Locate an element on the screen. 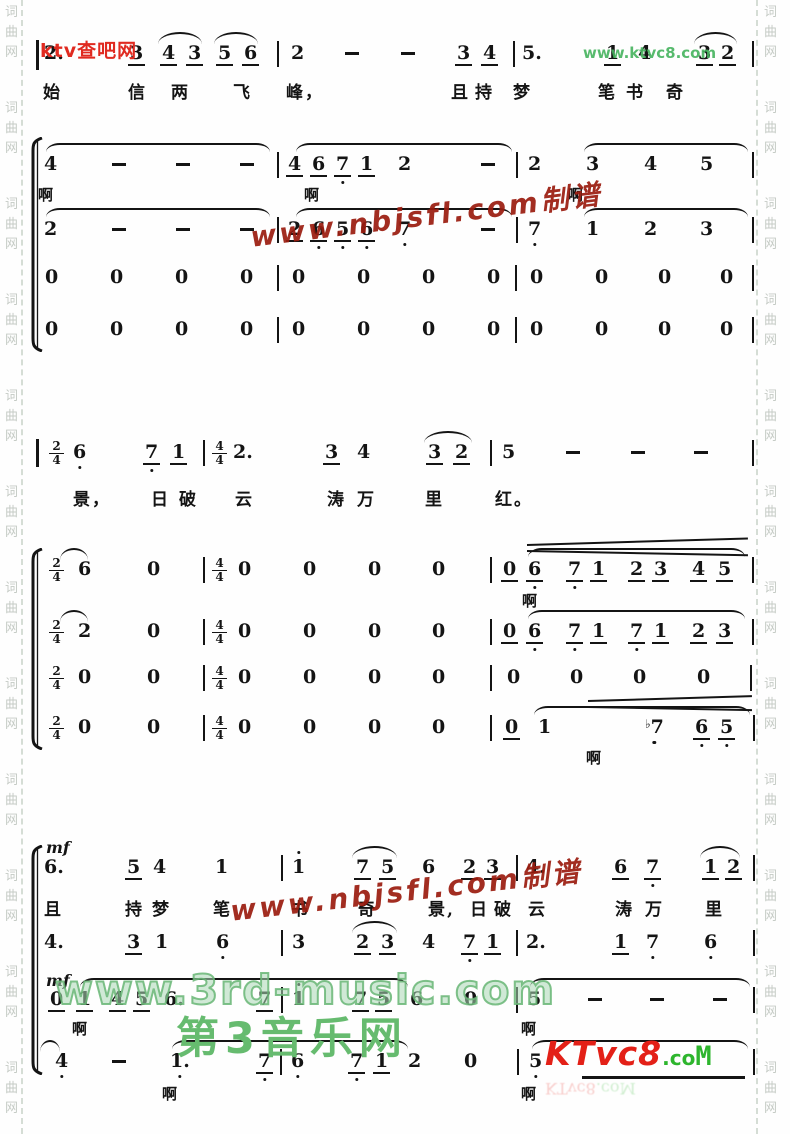 The height and width of the screenshot is (1134, 790). ktvc8-logo-m: M is located at coordinates (703, 1056).